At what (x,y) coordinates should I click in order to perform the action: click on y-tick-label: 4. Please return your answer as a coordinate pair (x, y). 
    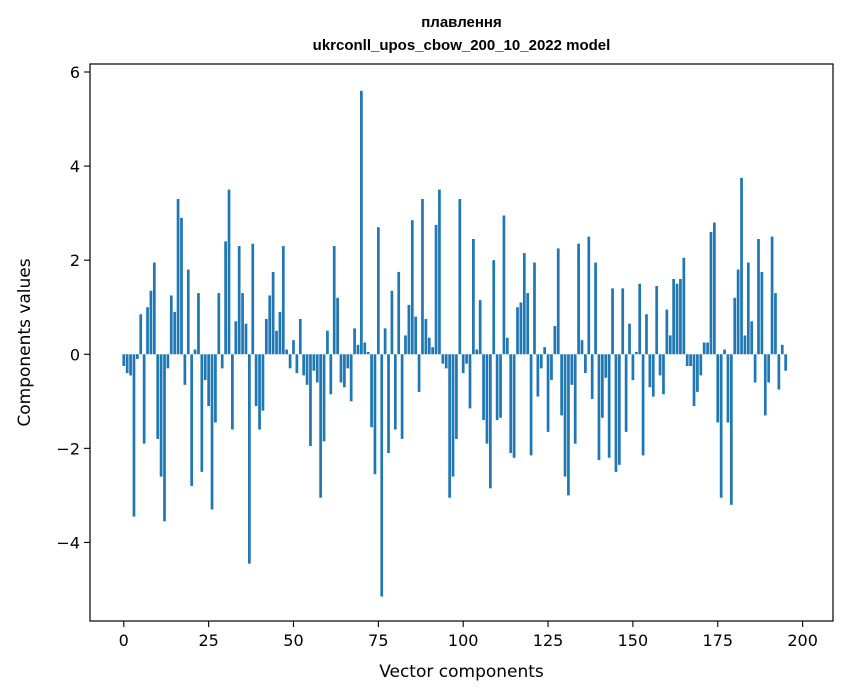
    Looking at the image, I should click on (75, 166).